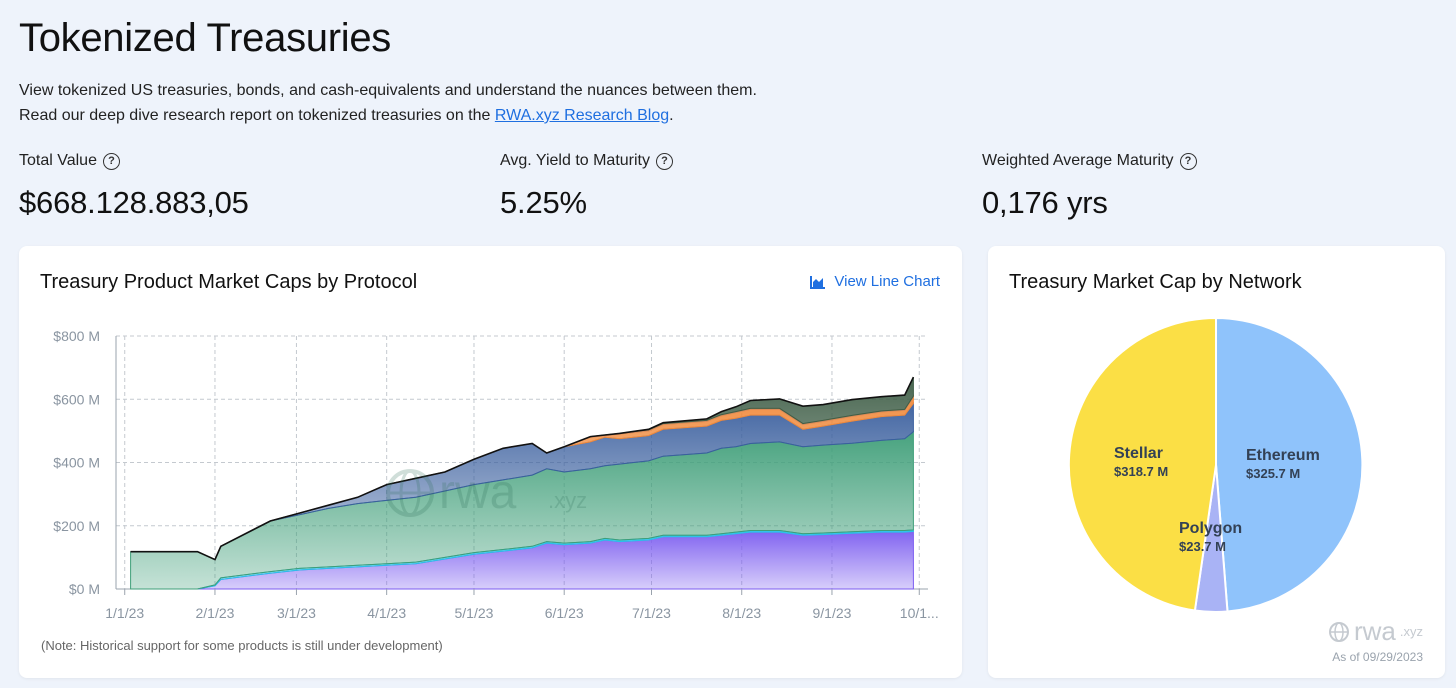  Describe the element at coordinates (474, 613) in the screenshot. I see `x-tick-label: 5/1/23` at that location.